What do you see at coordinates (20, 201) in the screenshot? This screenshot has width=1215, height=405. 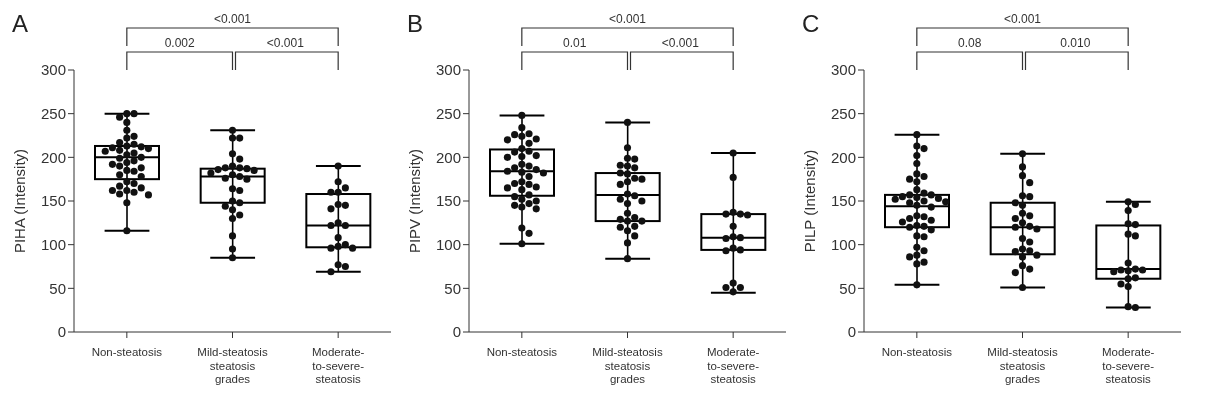 I see `y-axis-title: PIHA (Intensity)` at bounding box center [20, 201].